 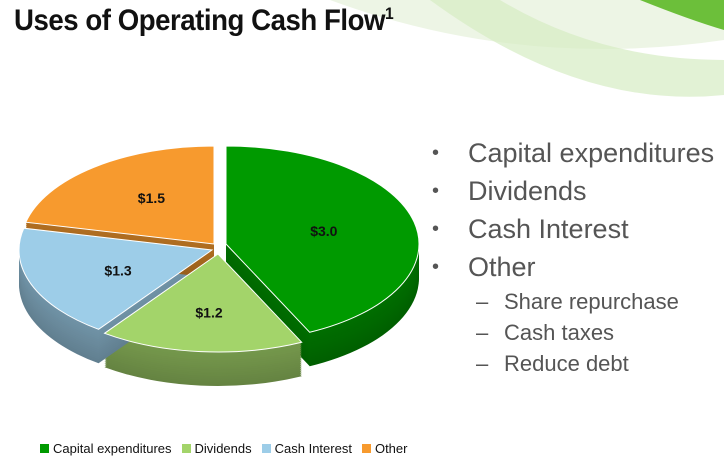 I want to click on bullet-item: • Other, so click(x=573, y=267).